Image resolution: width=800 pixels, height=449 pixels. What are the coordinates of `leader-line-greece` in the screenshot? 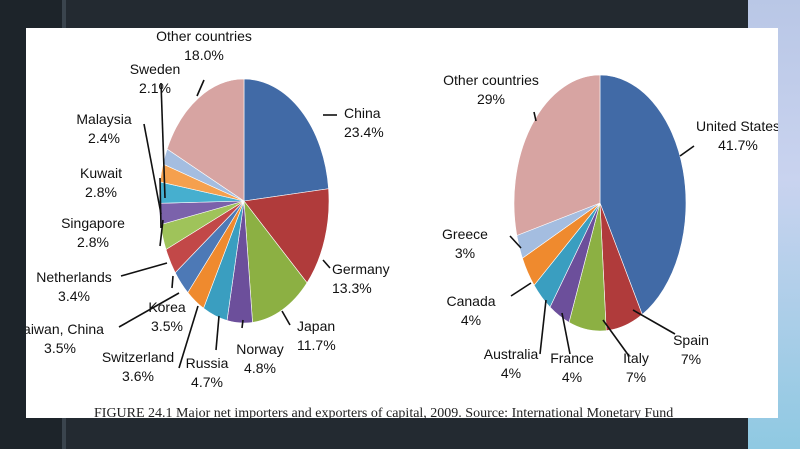 It's located at (515, 242).